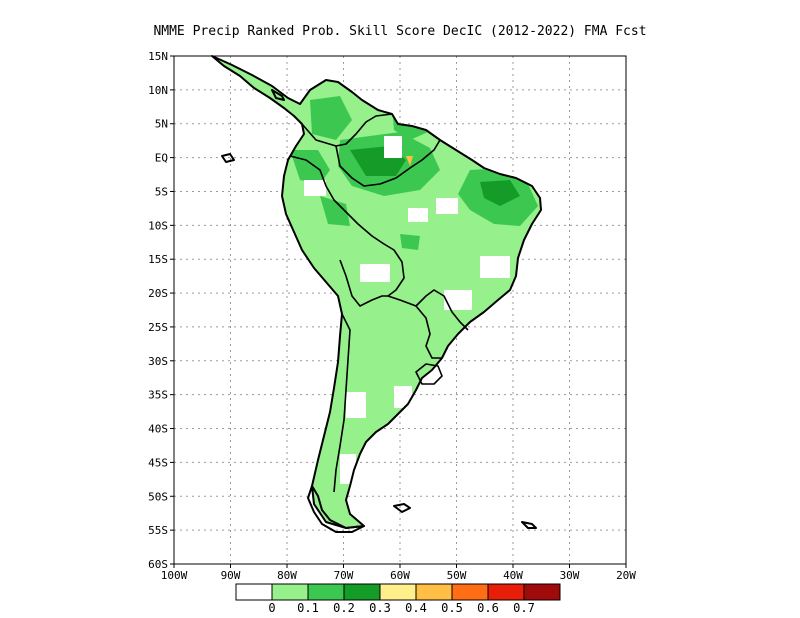  I want to click on border-paraguay-argentina, so click(414, 327).